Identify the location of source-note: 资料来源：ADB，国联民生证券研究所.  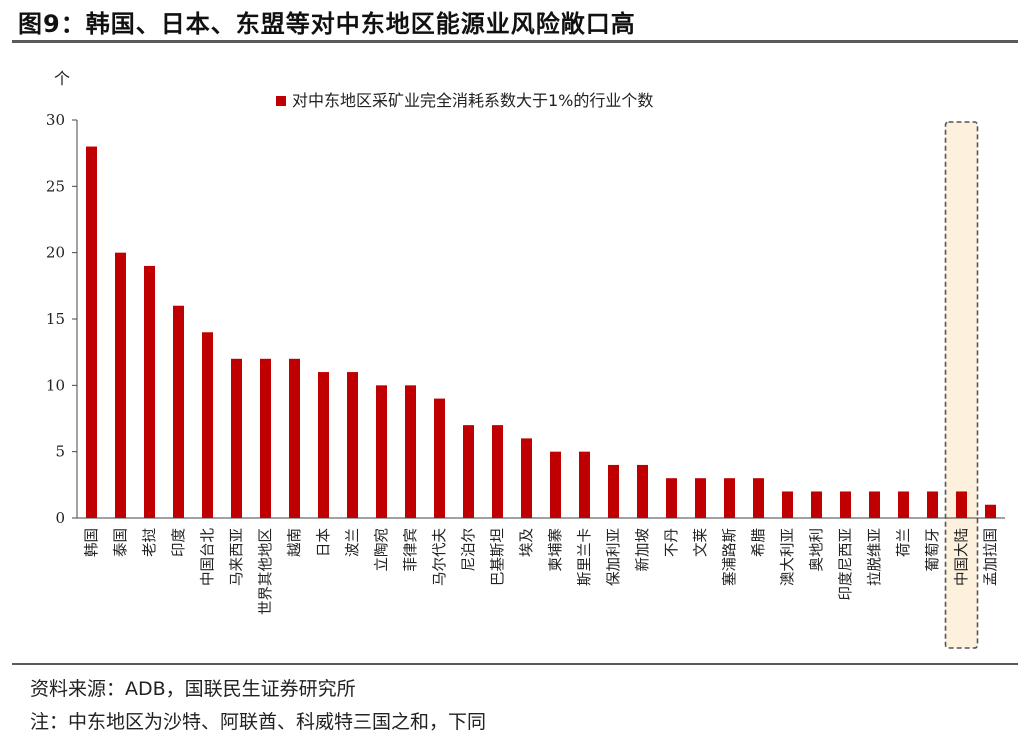
(193, 689).